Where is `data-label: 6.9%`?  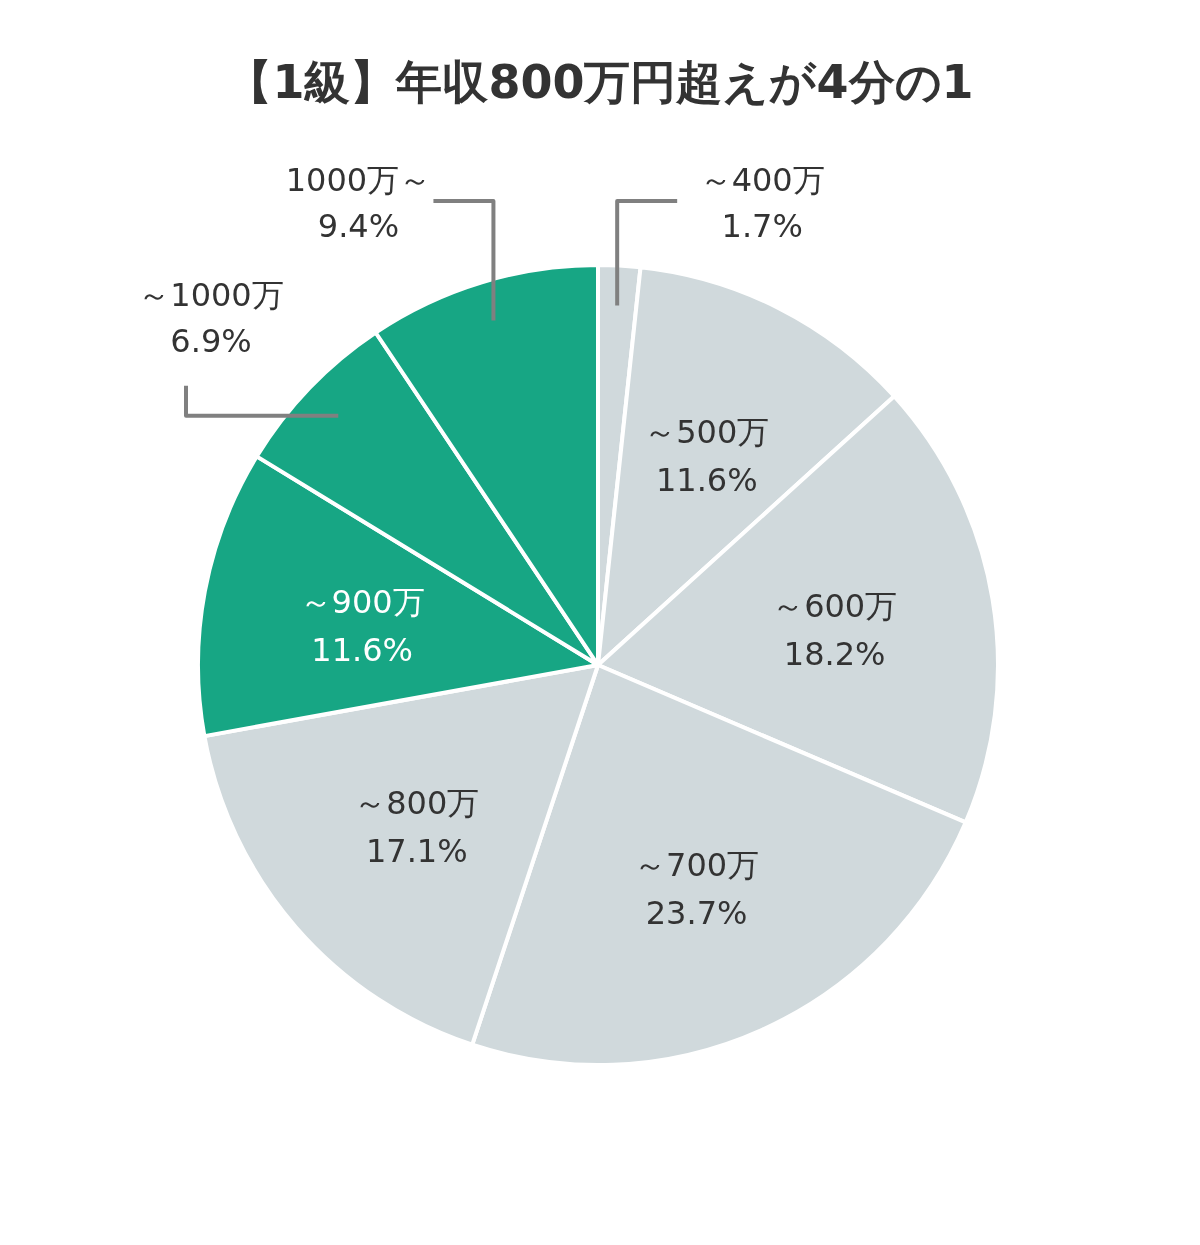
data-label: 6.9% is located at coordinates (211, 340).